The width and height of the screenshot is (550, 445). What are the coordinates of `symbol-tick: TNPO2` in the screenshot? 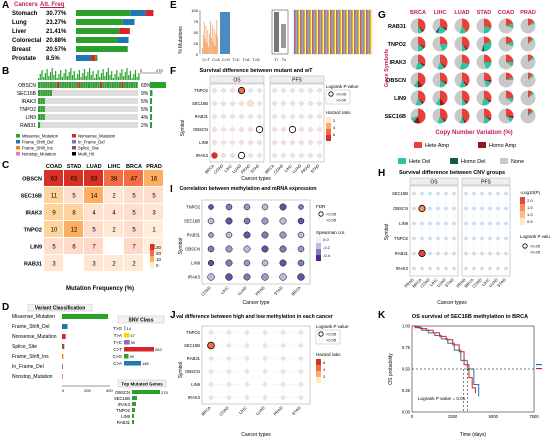 It's located at (201, 90).